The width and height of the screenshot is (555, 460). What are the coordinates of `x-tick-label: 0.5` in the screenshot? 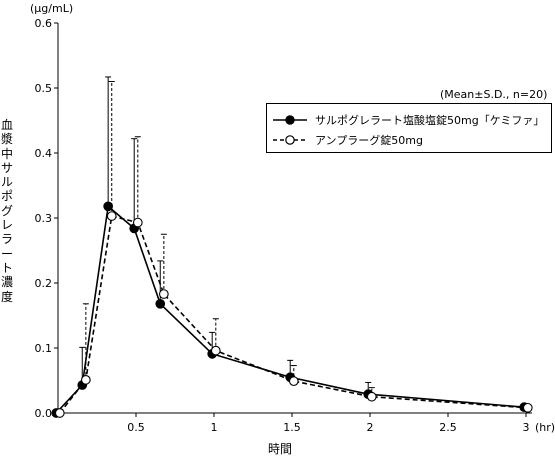 It's located at (136, 427).